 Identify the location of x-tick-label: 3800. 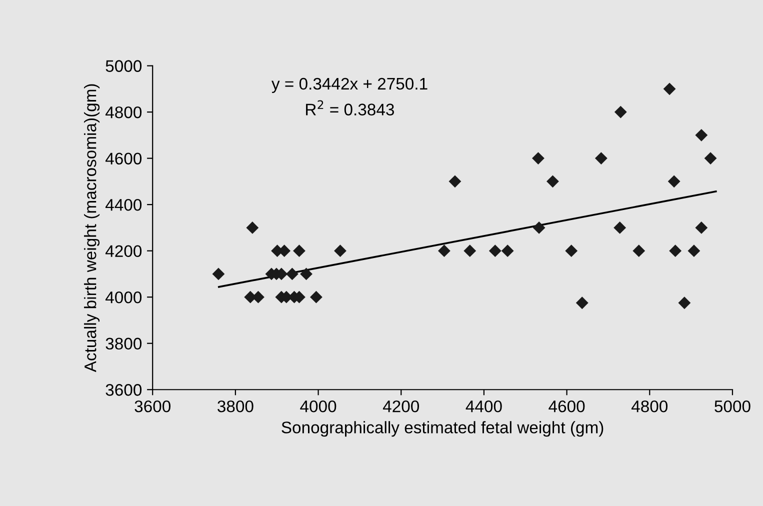
(236, 406).